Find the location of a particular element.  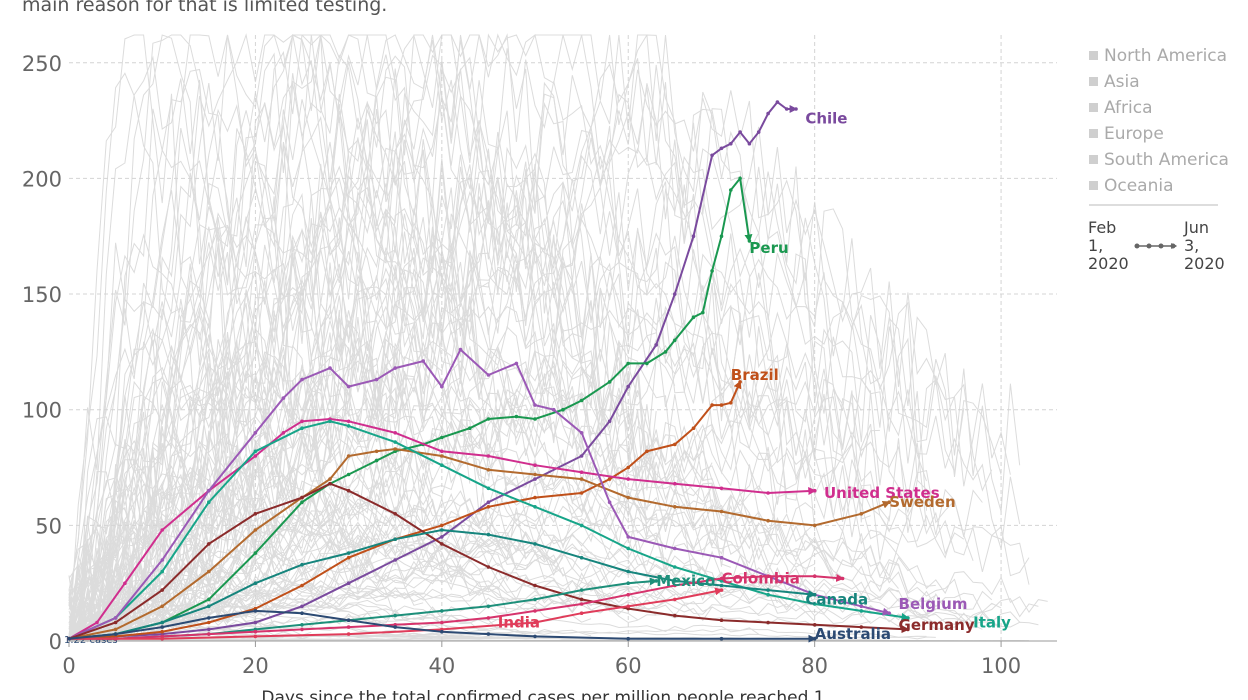

series-label-colombia: Colombia is located at coordinates (760, 579).